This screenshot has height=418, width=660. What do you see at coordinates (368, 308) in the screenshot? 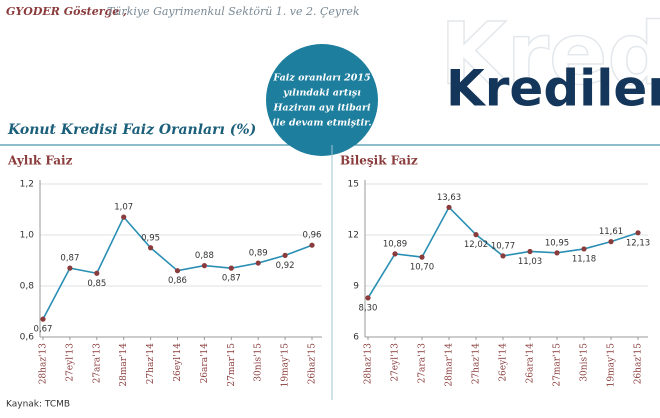
I see `value-label: 8,30` at bounding box center [368, 308].